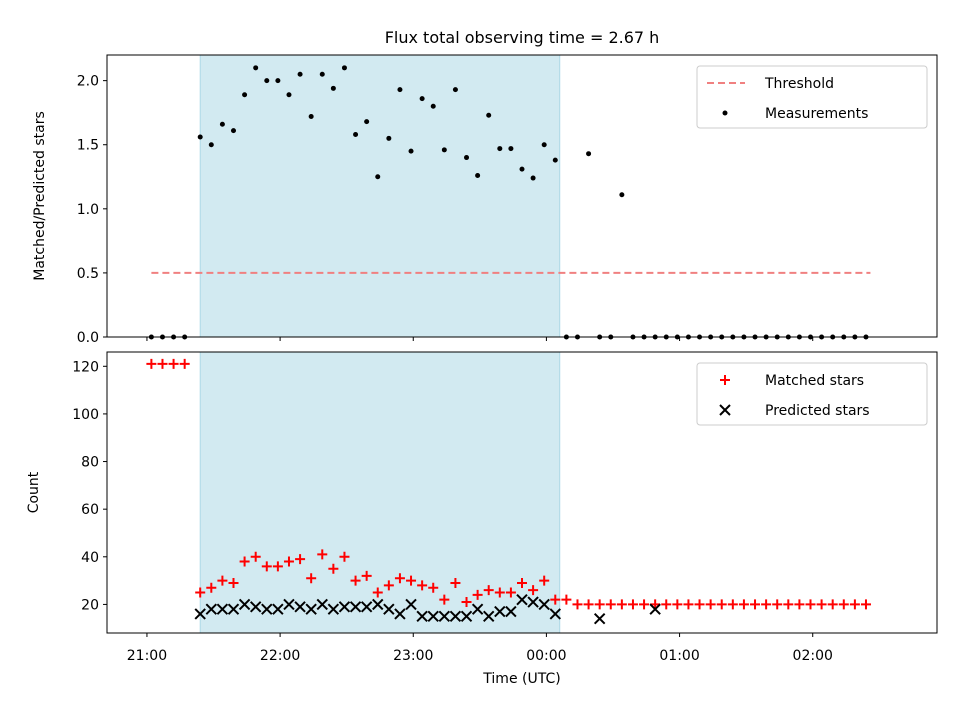  Describe the element at coordinates (725, 410) in the screenshot. I see `legend-predicted-swatch` at that location.